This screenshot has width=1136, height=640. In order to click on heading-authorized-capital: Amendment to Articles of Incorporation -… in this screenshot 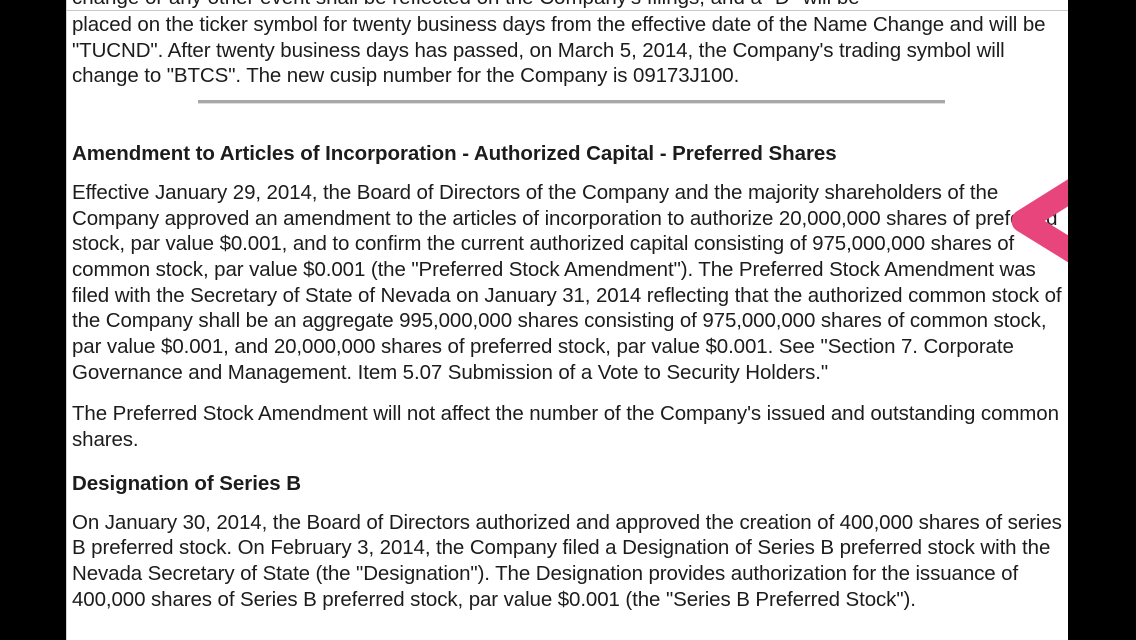, I will do `click(454, 154)`.